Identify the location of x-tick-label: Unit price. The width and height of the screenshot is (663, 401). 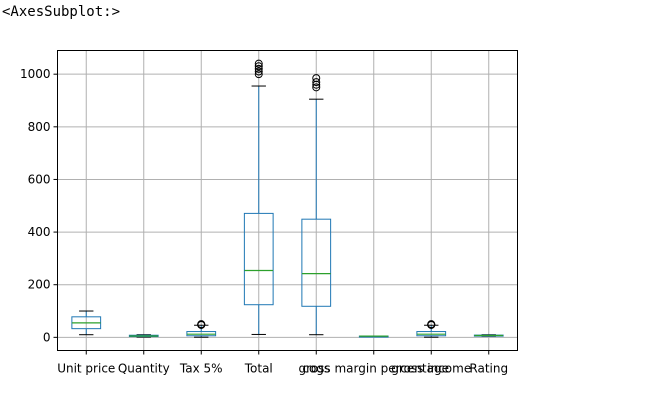
(86, 369).